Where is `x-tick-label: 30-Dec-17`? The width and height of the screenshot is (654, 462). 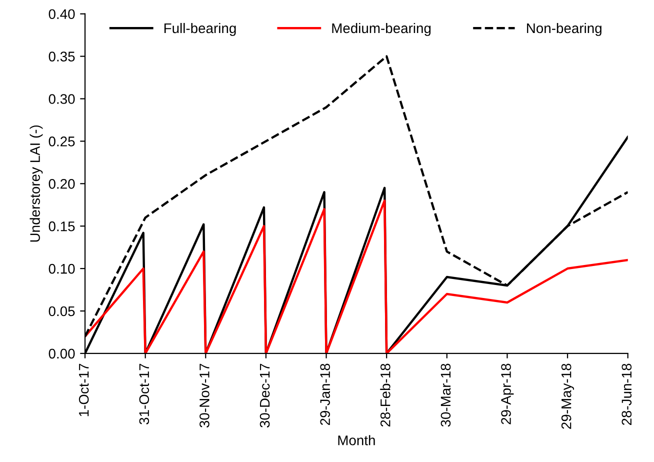
x-tick-label: 30-Dec-17 is located at coordinates (265, 396).